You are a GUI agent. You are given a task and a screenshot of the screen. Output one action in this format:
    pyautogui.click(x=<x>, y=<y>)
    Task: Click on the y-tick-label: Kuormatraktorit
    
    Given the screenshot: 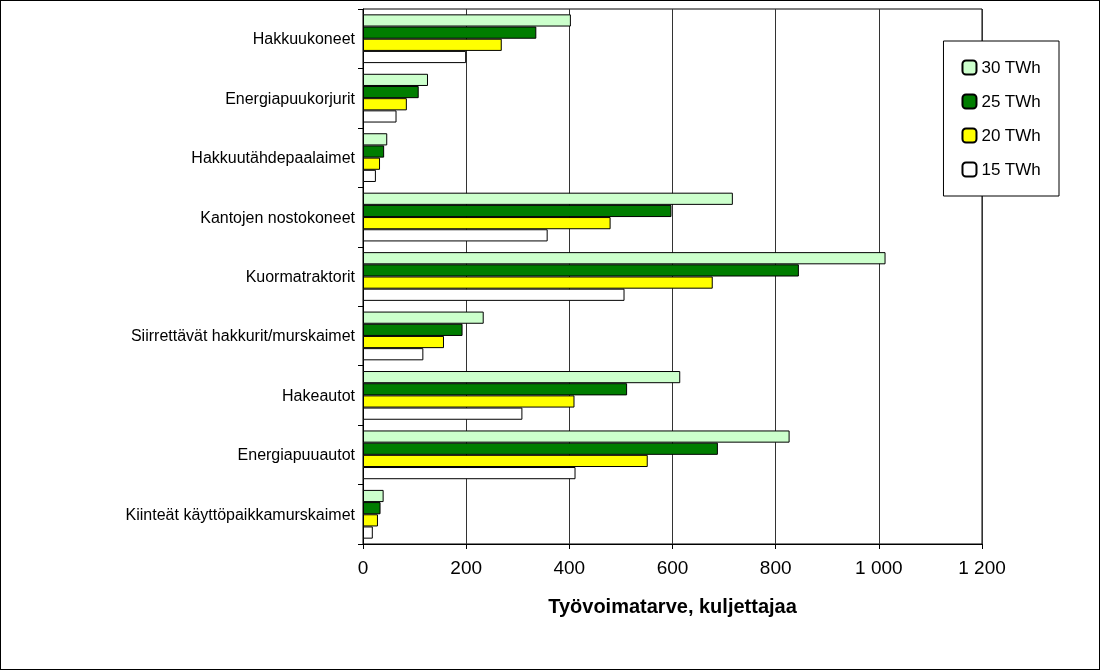 What is the action you would take?
    pyautogui.click(x=300, y=276)
    